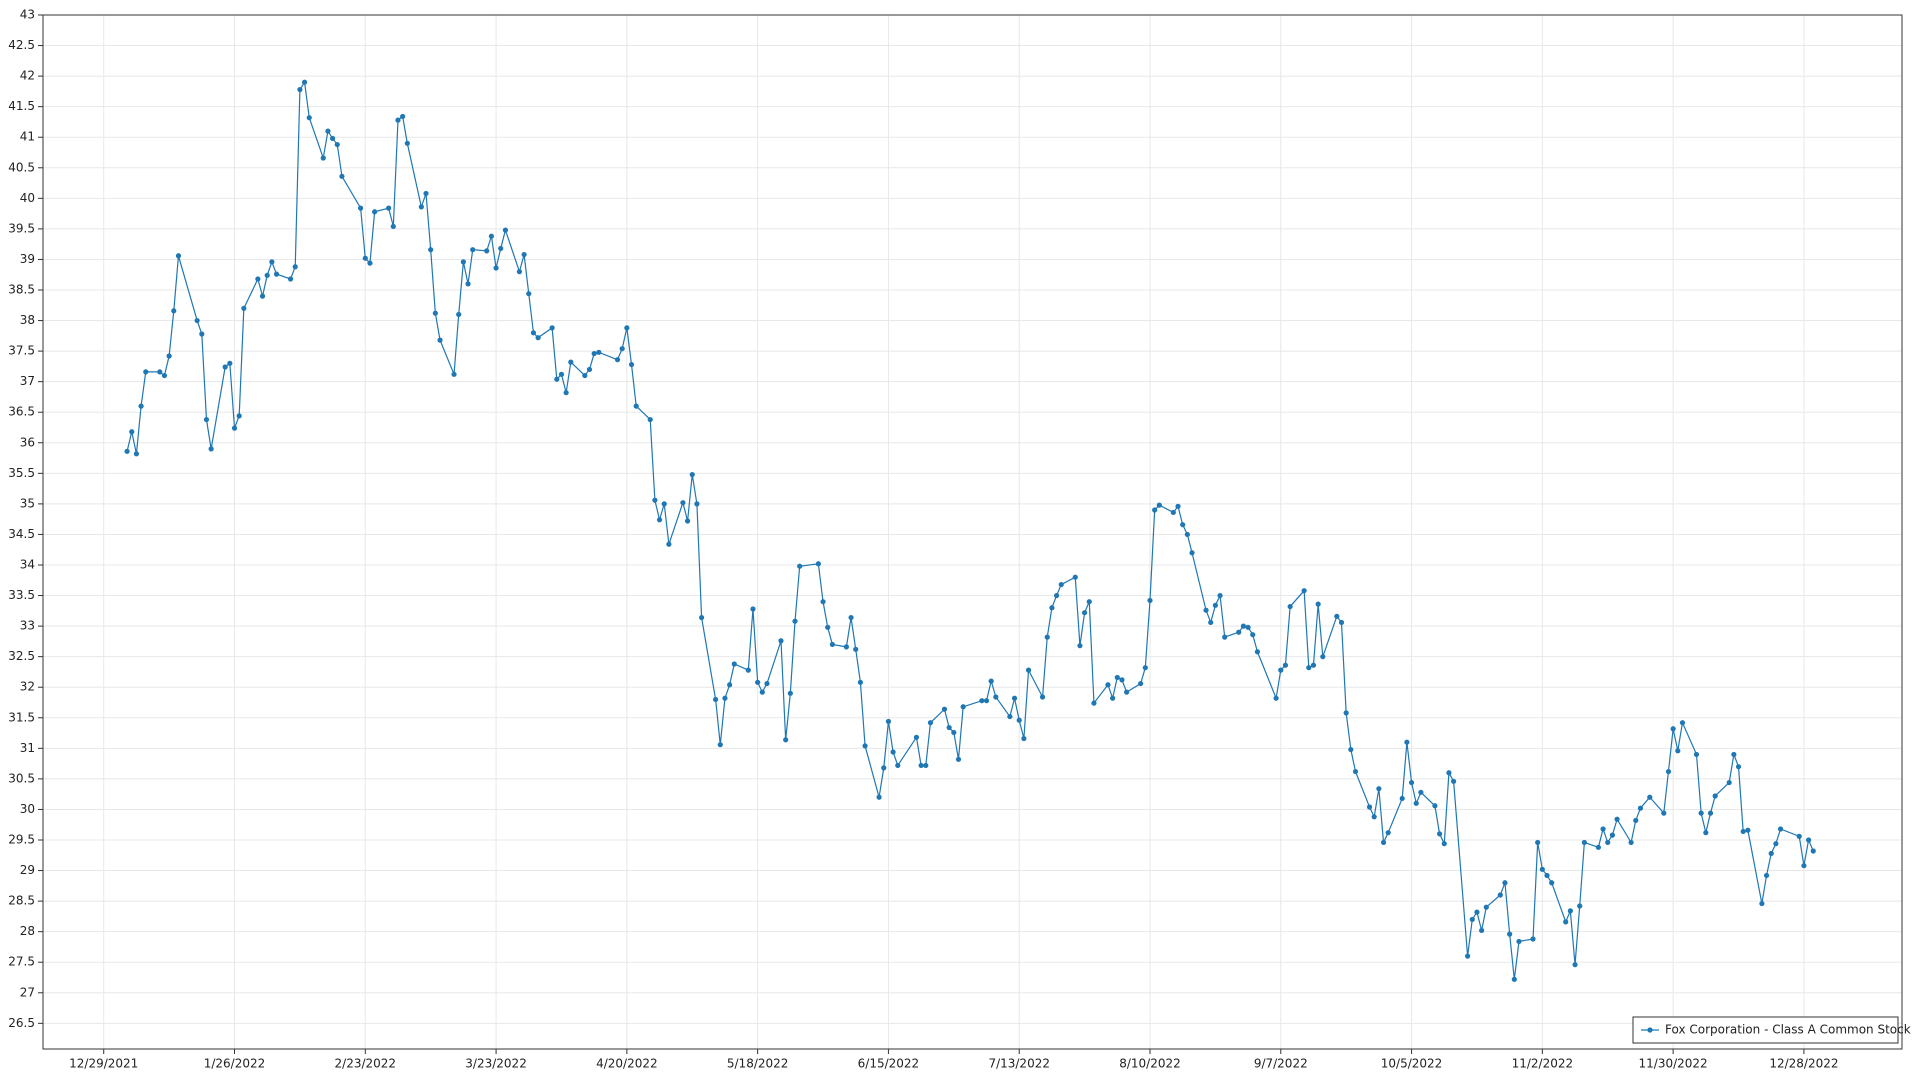  I want to click on y-tick-label: 40.5, so click(21, 167).